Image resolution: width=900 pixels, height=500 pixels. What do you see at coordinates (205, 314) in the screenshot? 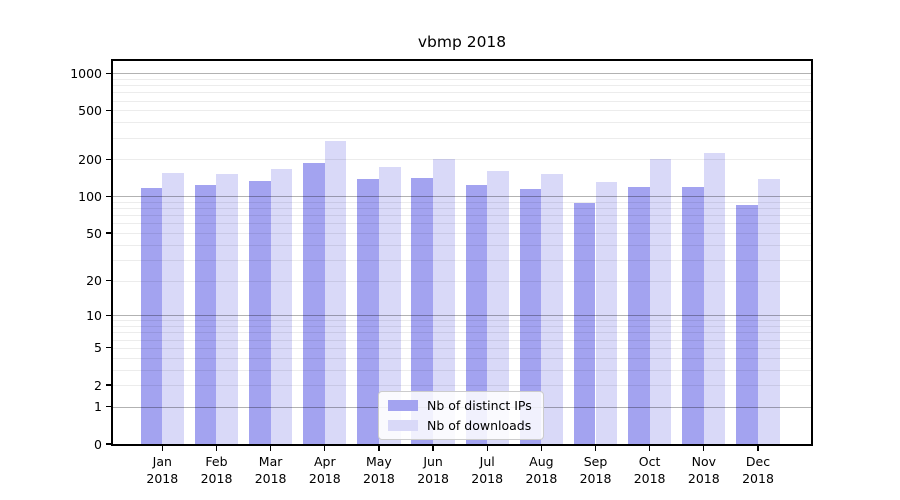
I see `bar-distinct-ips-feb` at bounding box center [205, 314].